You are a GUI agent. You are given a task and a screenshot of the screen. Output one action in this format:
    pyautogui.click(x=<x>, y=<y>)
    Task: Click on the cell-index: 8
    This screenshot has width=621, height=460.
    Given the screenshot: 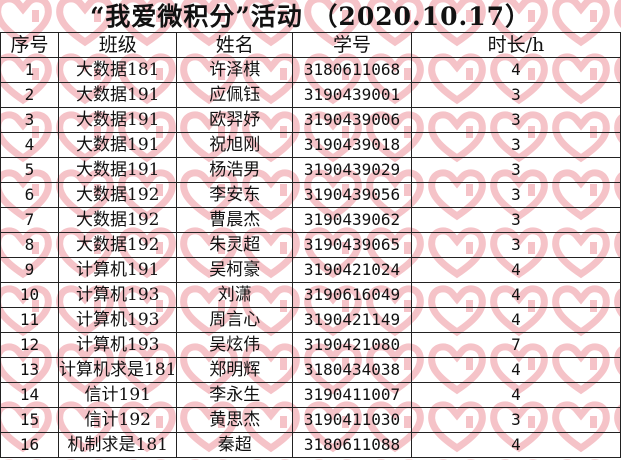 What is the action you would take?
    pyautogui.click(x=29, y=245)
    